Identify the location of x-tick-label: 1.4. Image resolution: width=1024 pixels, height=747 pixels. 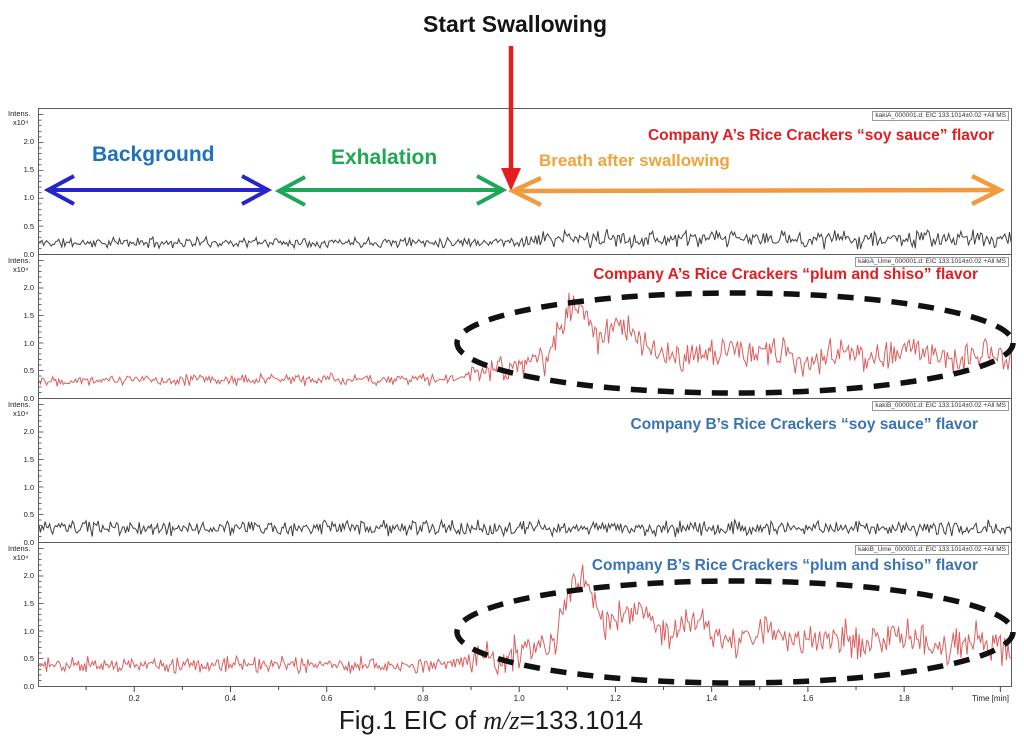
(712, 698).